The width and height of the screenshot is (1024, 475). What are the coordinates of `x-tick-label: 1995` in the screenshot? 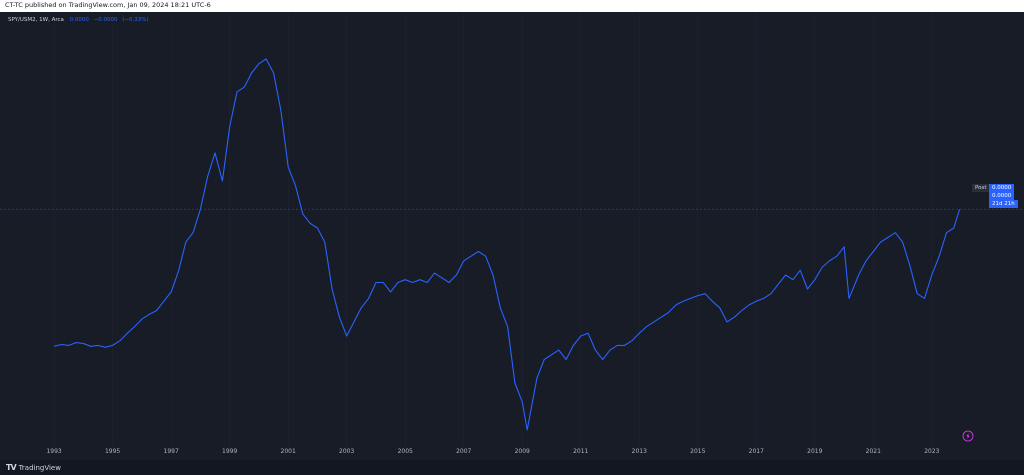 It's located at (112, 451).